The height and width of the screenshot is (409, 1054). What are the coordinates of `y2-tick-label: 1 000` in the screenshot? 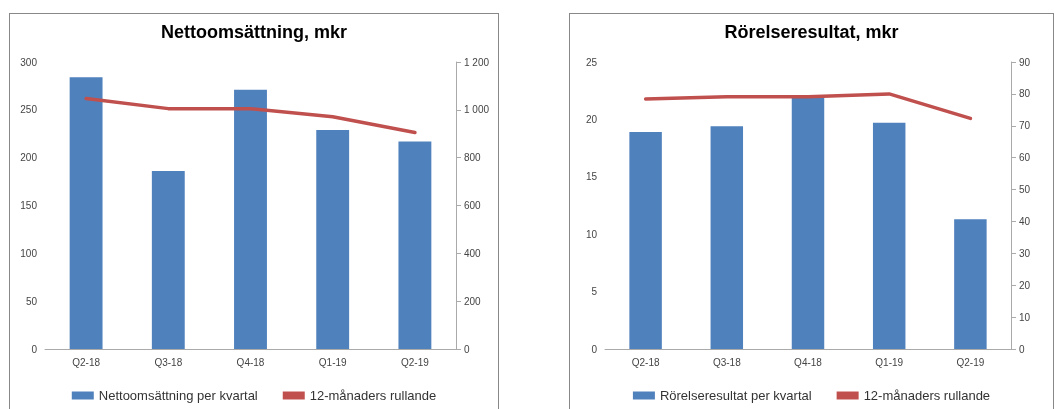 It's located at (477, 110).